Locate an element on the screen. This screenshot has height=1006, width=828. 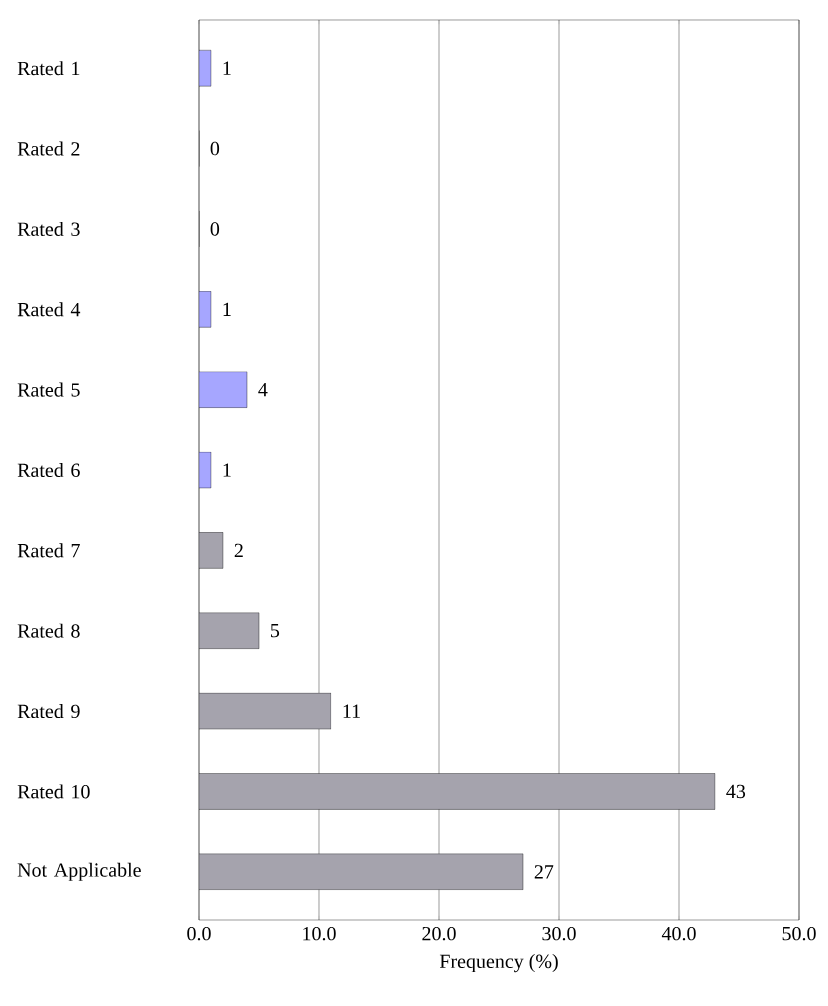
x-tick-label: 30.0 is located at coordinates (559, 933).